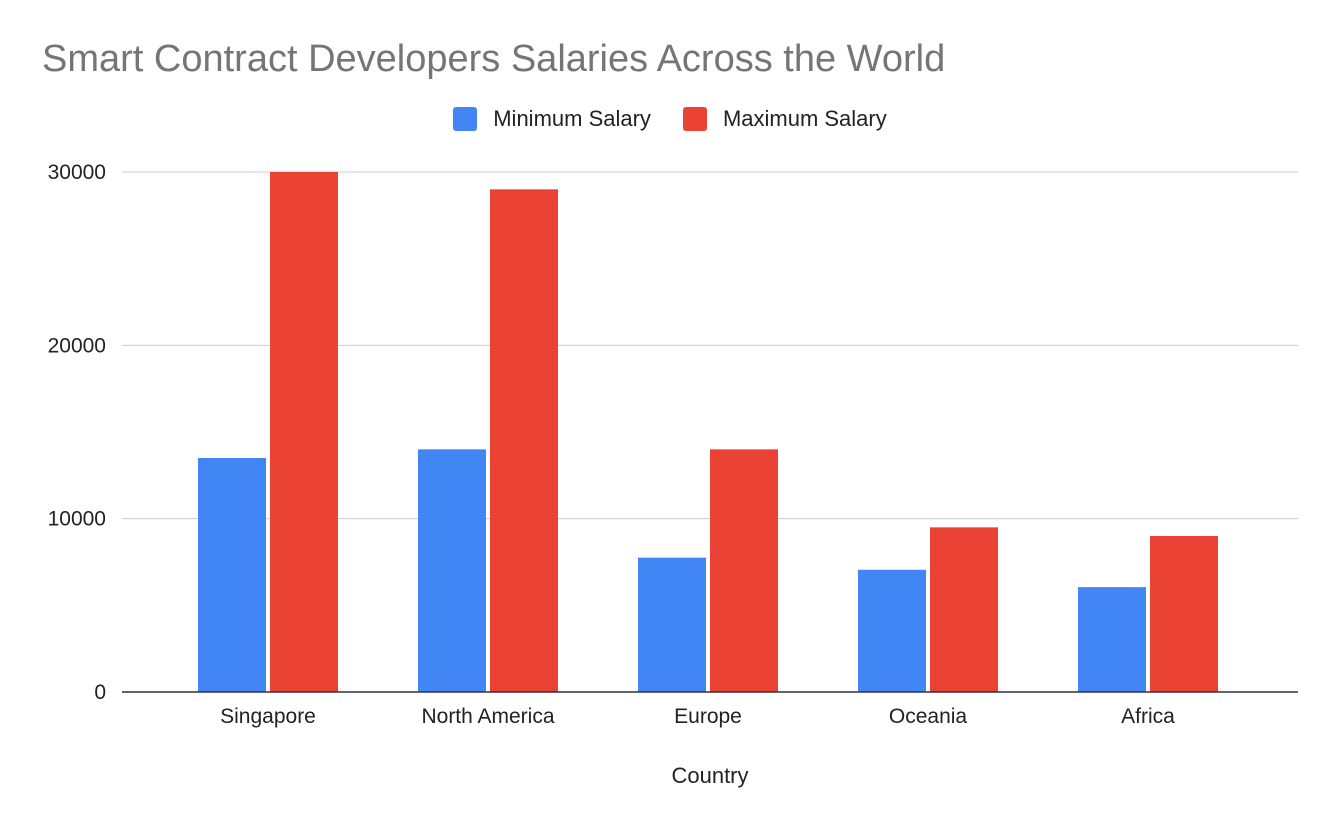  I want to click on legend-swatch-maximum-salary, so click(694, 119).